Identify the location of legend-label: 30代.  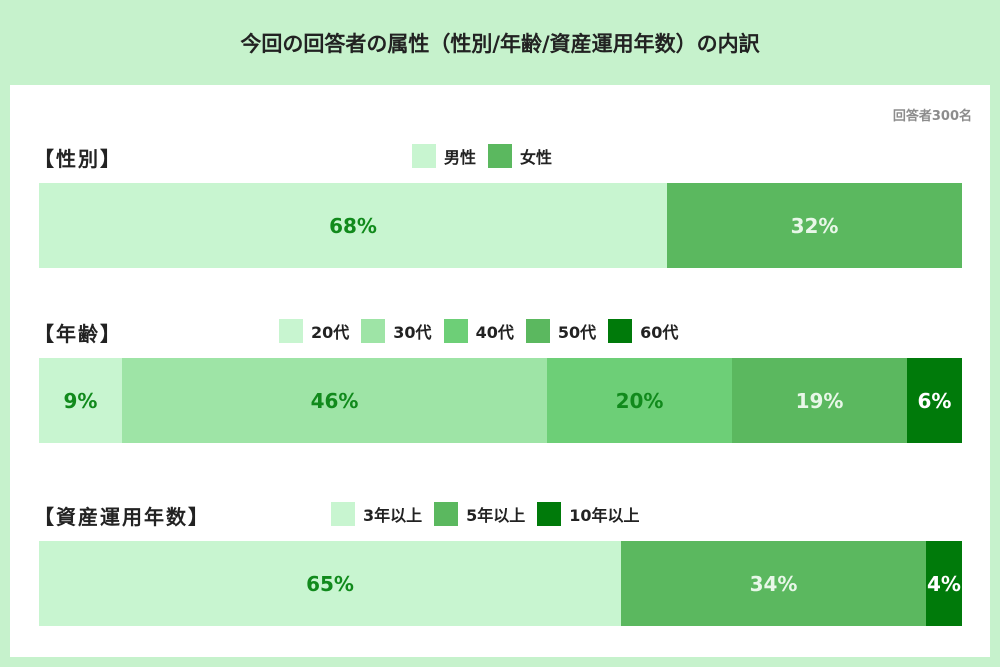
(412, 332).